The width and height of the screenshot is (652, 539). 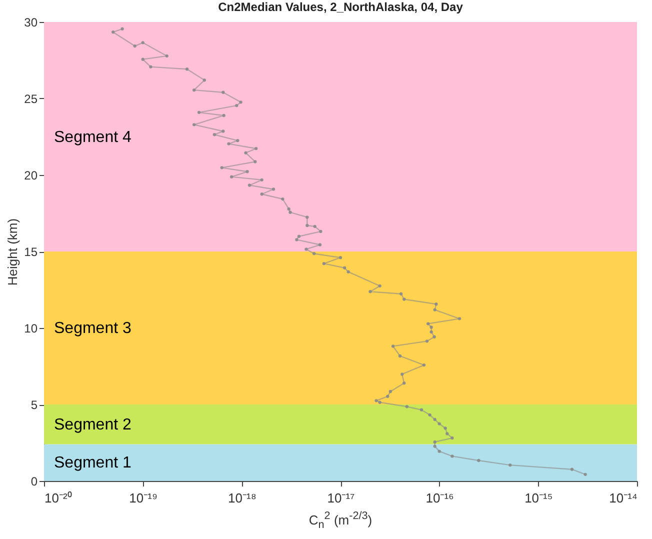 What do you see at coordinates (31, 175) in the screenshot?
I see `y-tick-label: 20` at bounding box center [31, 175].